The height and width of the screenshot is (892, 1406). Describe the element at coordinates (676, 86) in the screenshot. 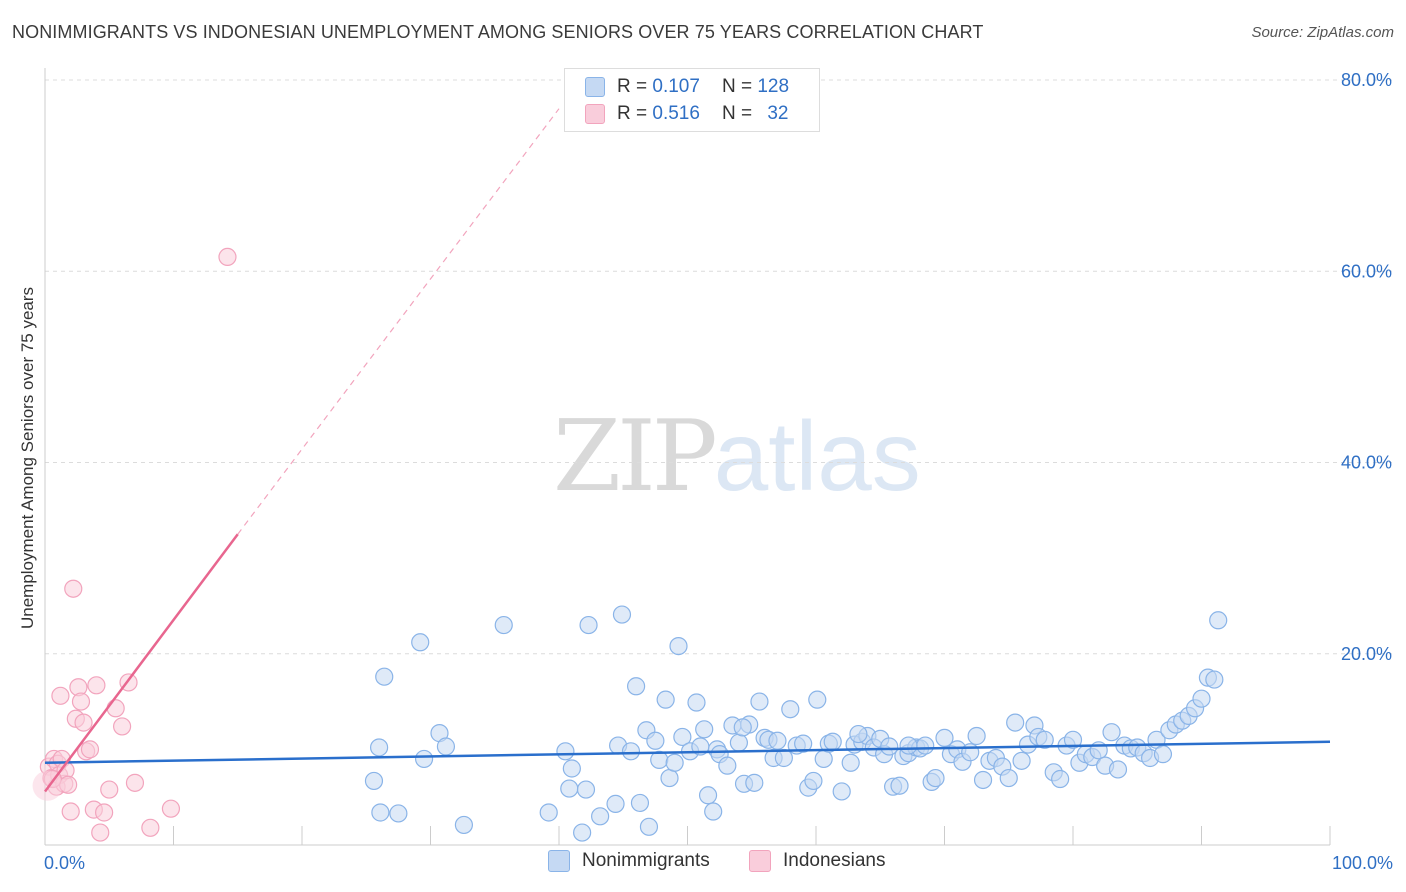

I see `legend-r-value: 0.107` at that location.